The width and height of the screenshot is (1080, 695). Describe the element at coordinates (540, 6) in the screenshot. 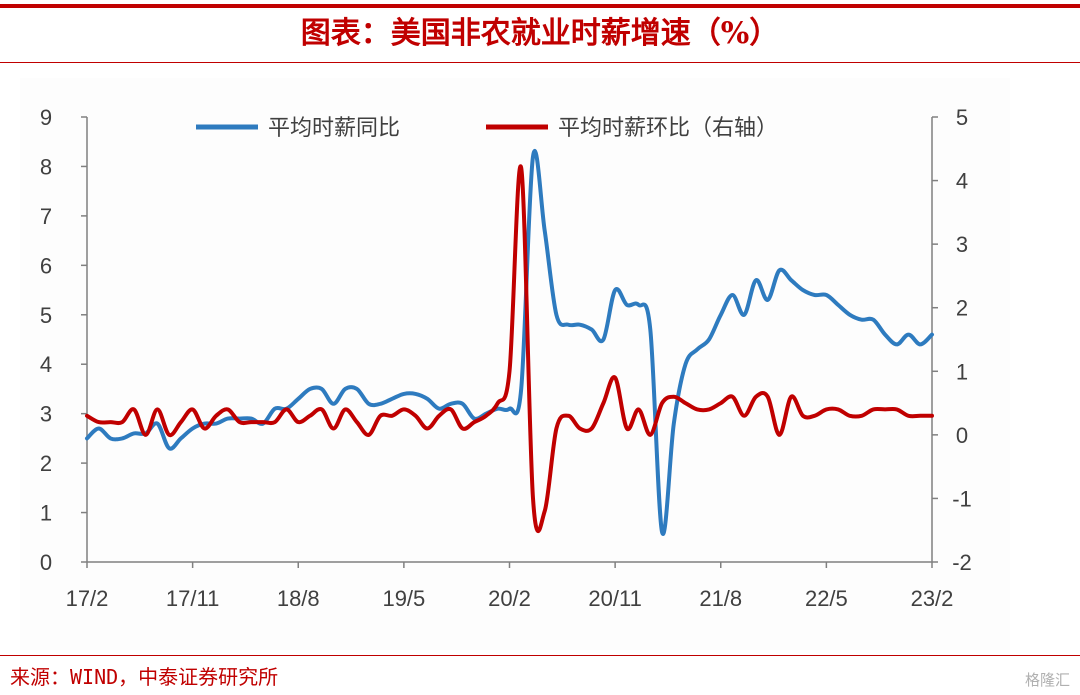

I see `top-rule` at that location.